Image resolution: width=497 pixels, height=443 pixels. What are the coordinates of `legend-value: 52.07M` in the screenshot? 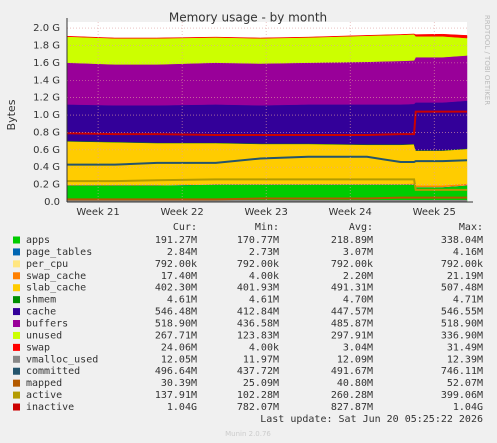 It's located at (465, 383).